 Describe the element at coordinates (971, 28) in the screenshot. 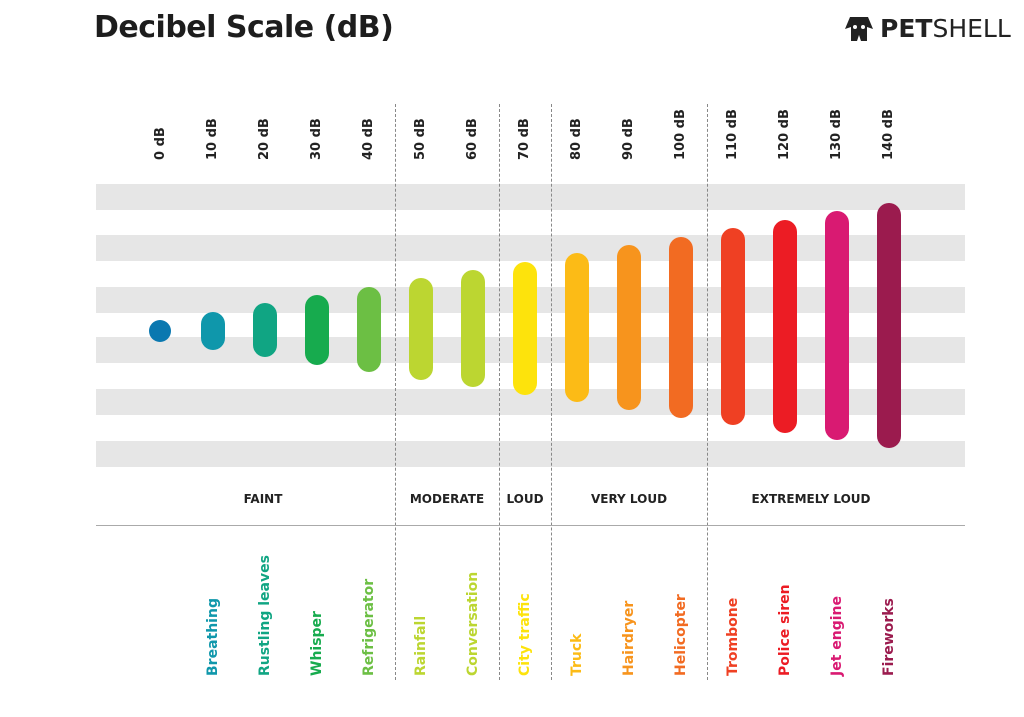

I see `logo-text-light: SHELL` at that location.